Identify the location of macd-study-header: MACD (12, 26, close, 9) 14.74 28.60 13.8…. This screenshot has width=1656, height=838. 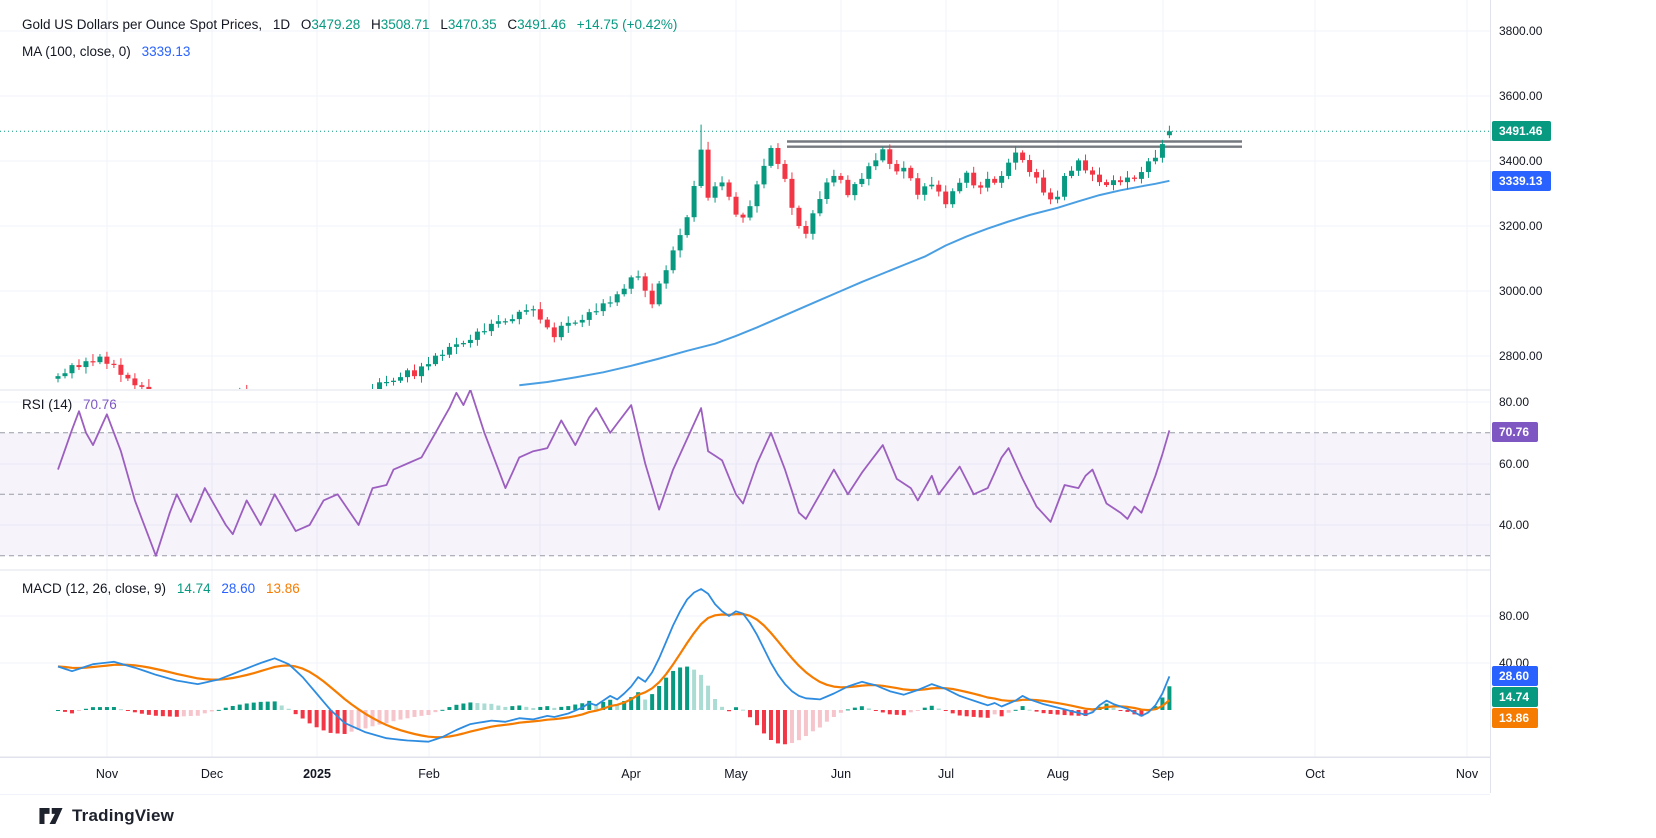
(164, 588).